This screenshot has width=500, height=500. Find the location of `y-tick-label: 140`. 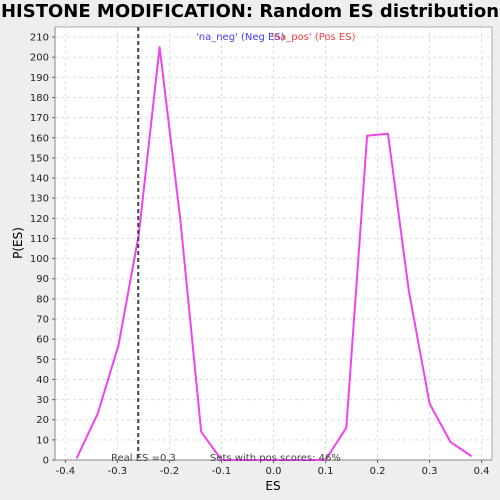

y-tick-label: 140 is located at coordinates (39, 179).